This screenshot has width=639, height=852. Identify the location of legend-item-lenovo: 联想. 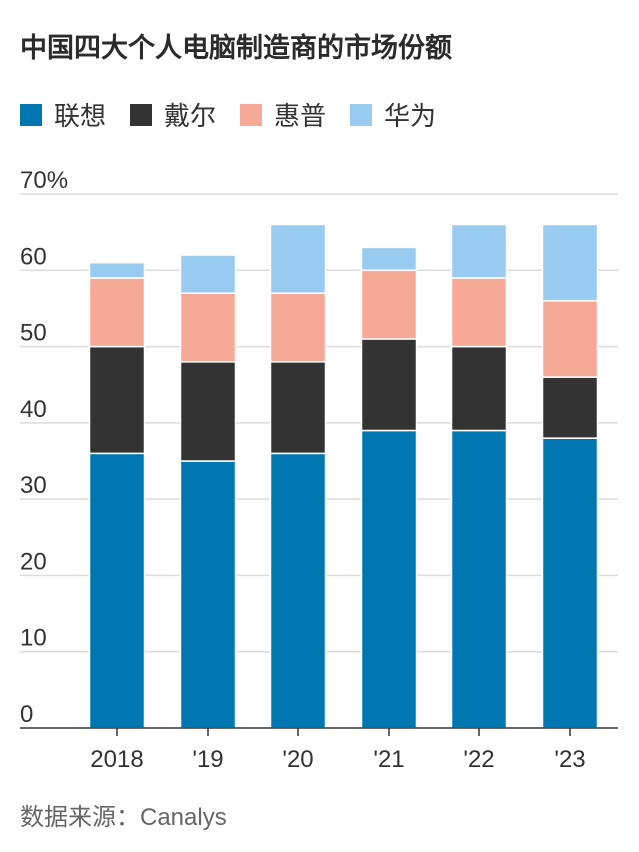
(63, 114).